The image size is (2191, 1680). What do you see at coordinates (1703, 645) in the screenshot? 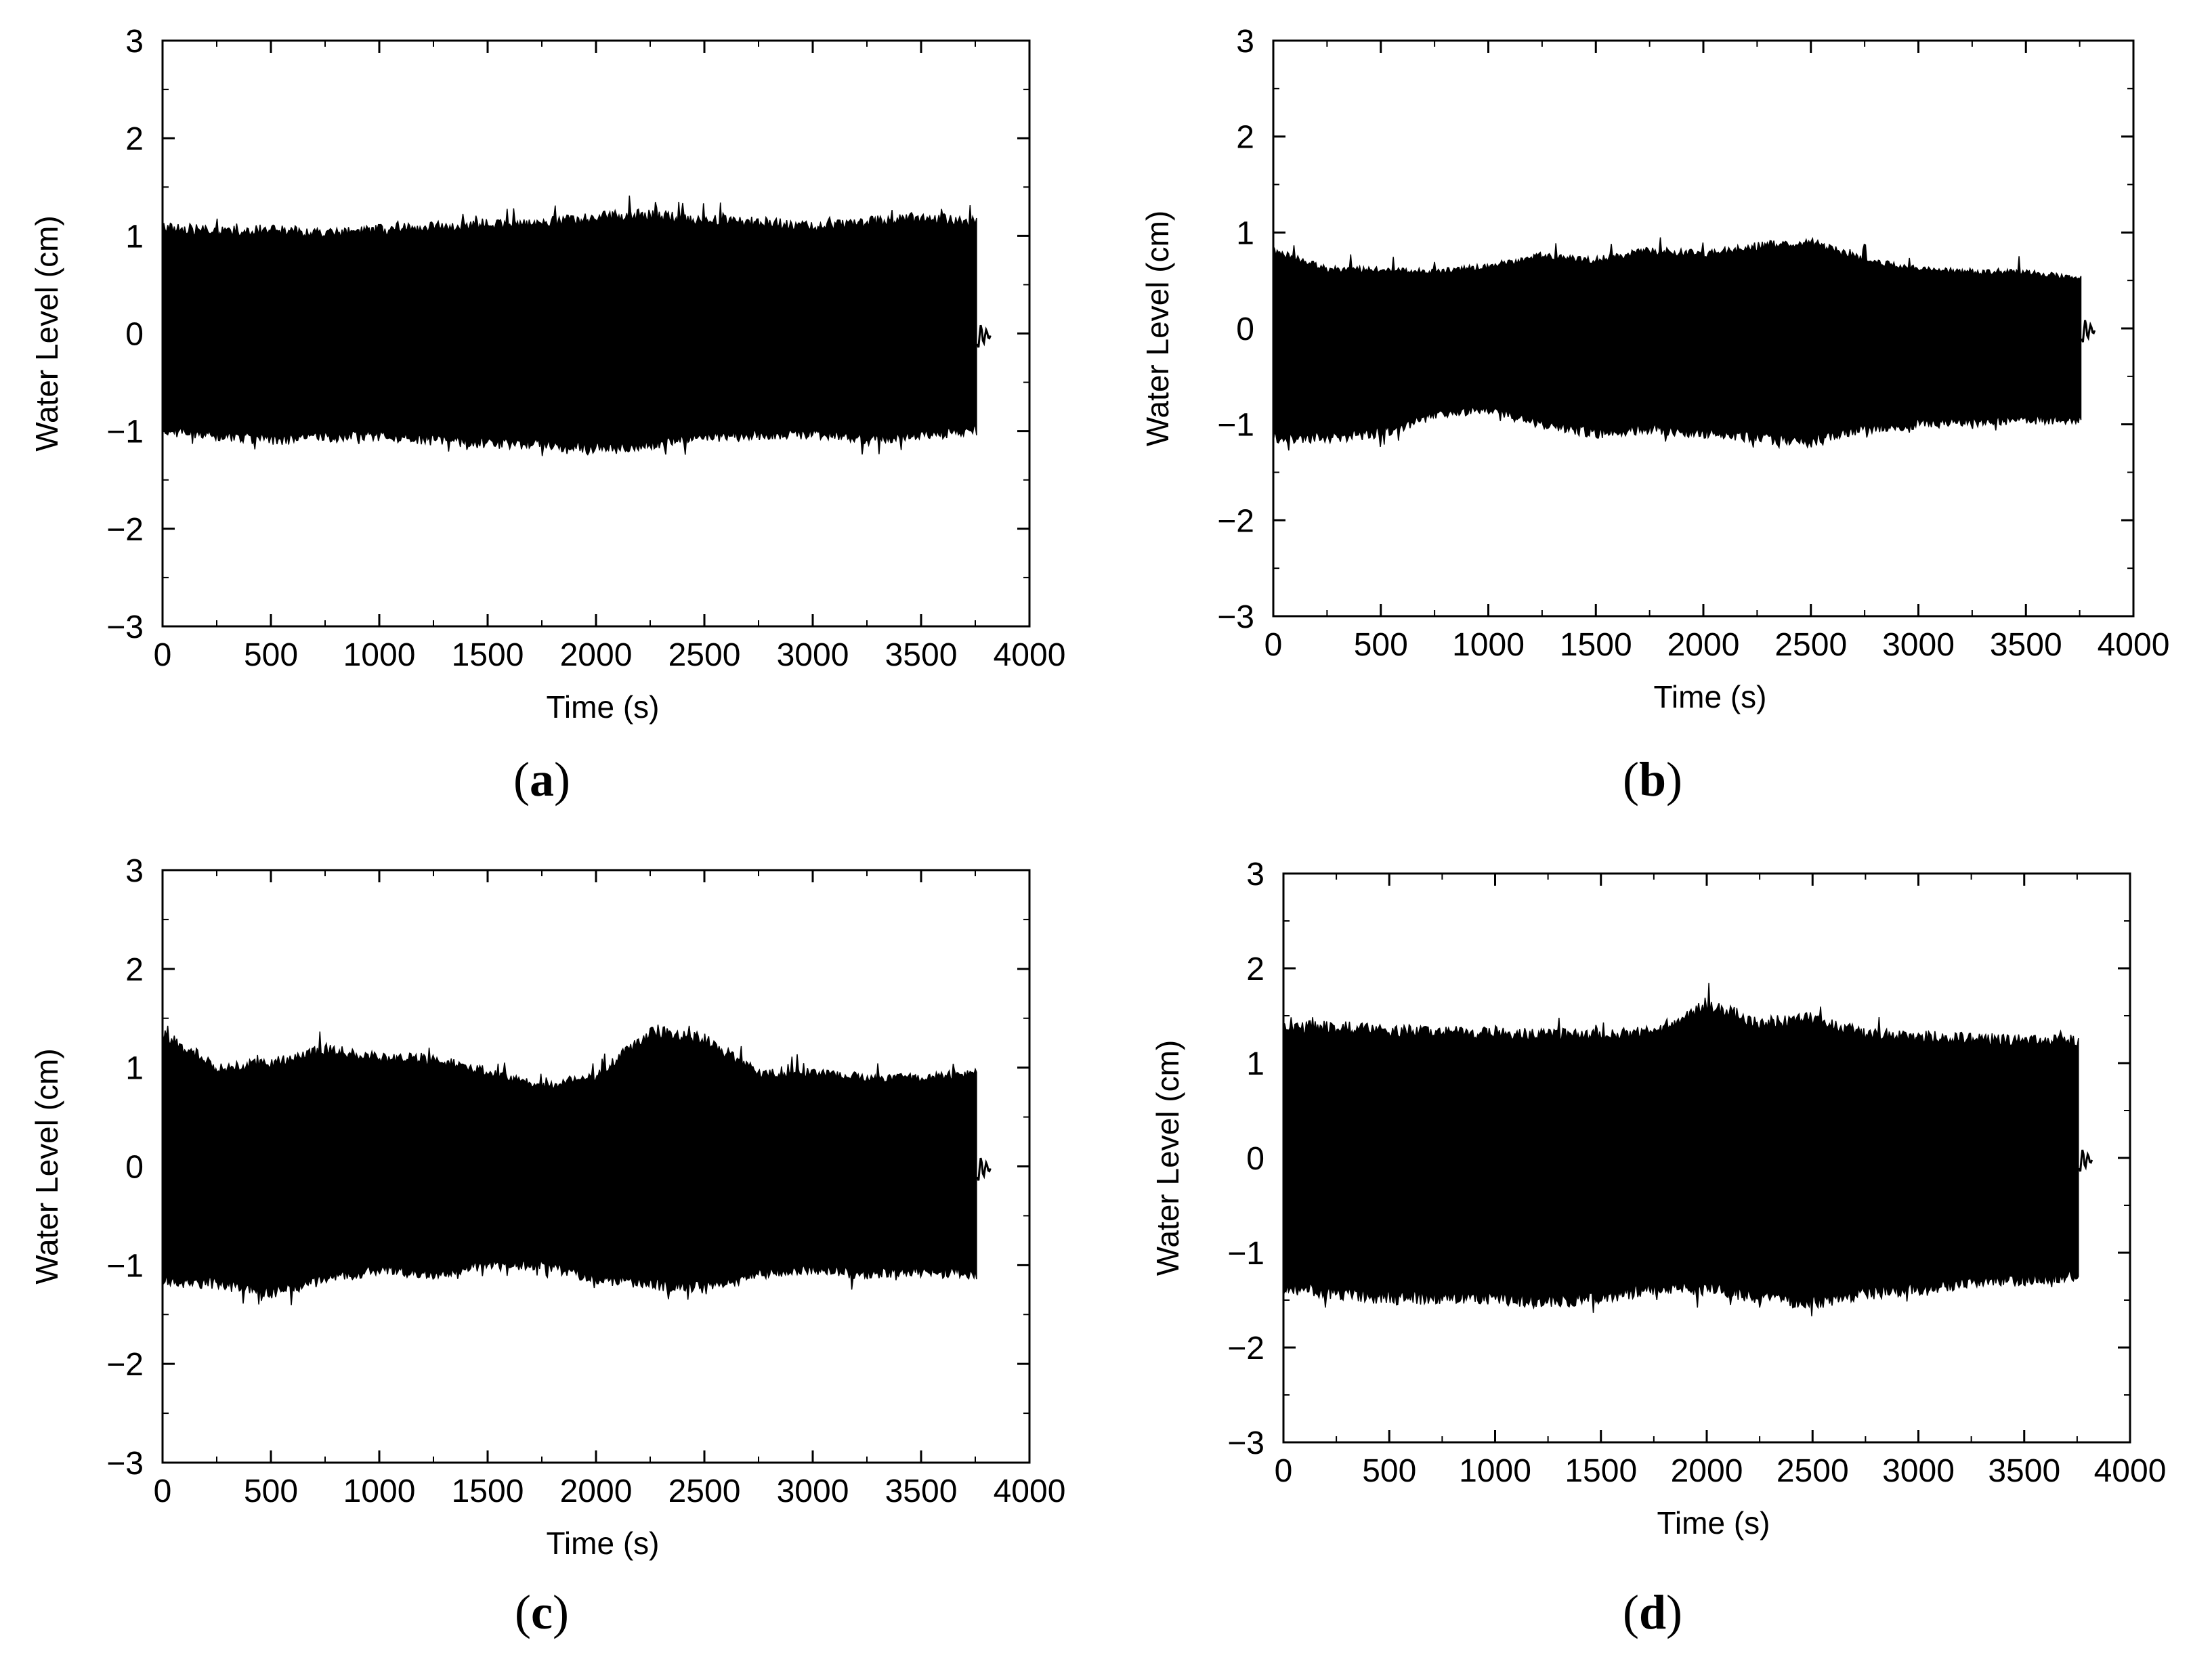
I see `x-tick-label-b-4: 2000` at bounding box center [1703, 645].